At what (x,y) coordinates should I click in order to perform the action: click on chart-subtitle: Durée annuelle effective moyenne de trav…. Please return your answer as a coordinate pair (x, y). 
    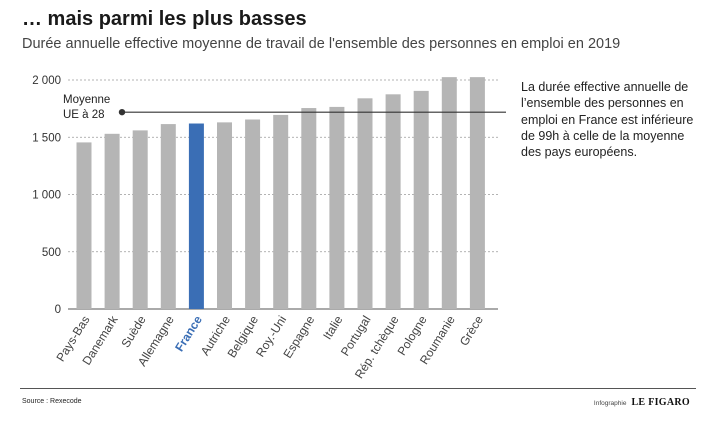
    Looking at the image, I should click on (321, 44).